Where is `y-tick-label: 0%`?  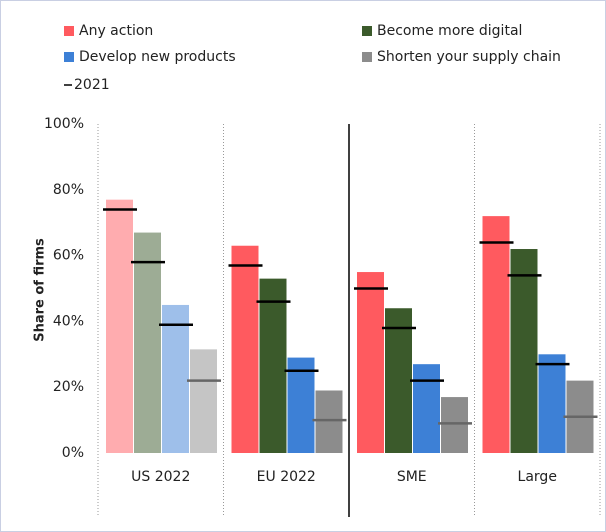
y-tick-label: 0% is located at coordinates (73, 453).